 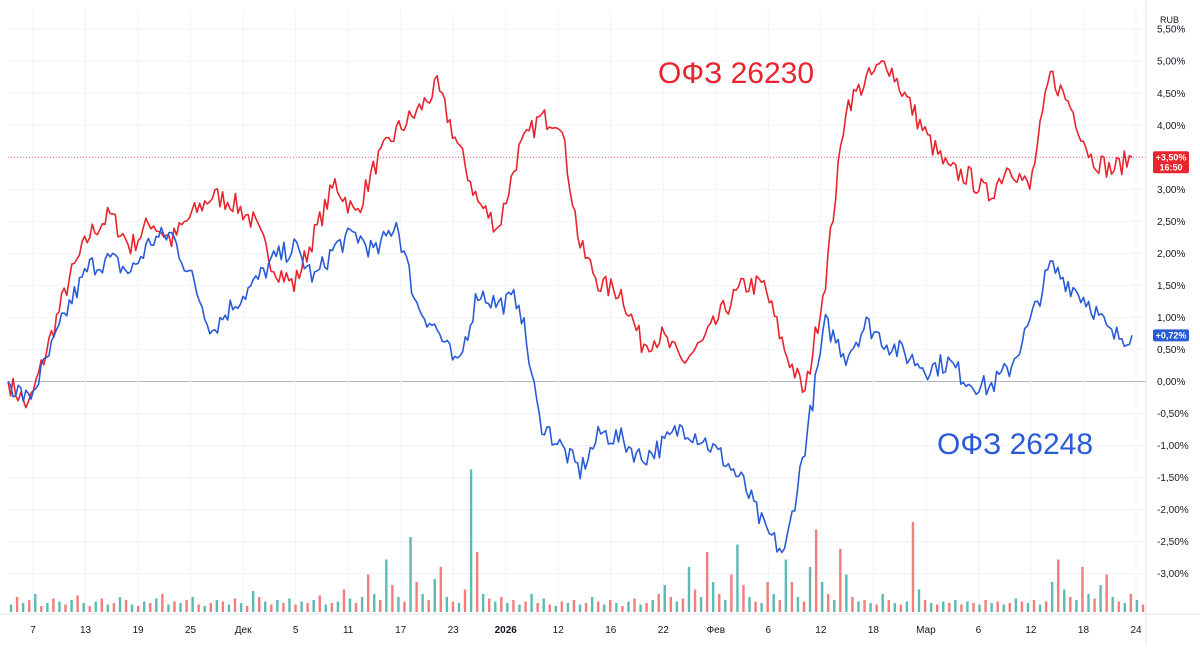 I want to click on y-tick-label: -2,00%, so click(x=1173, y=510).